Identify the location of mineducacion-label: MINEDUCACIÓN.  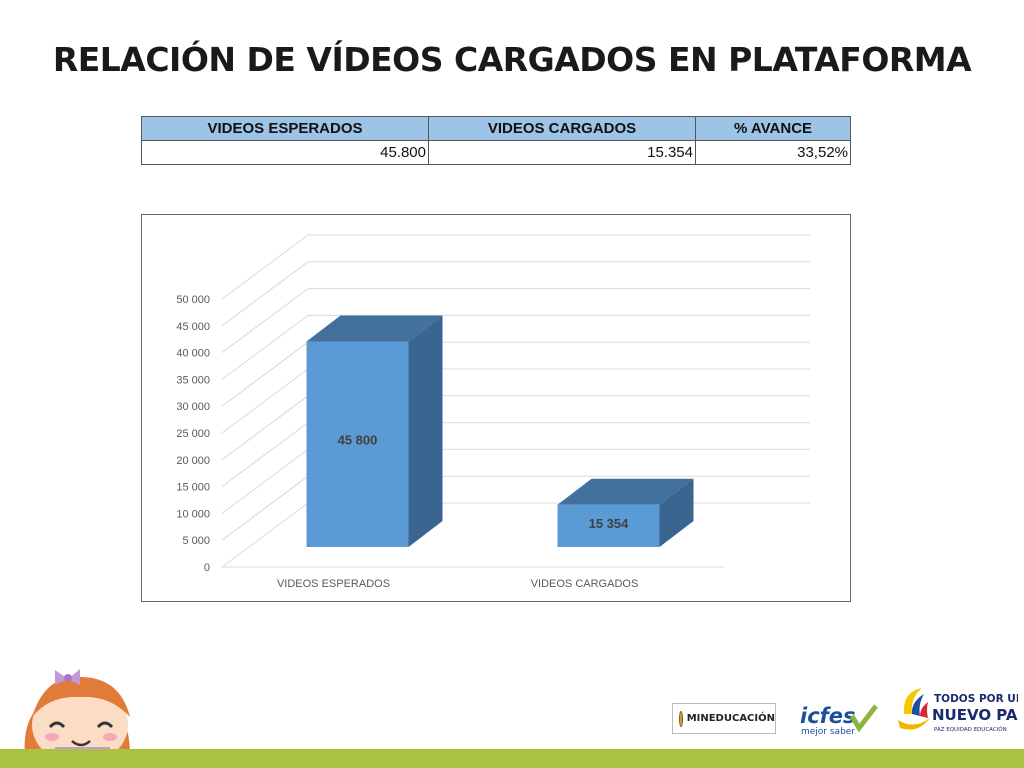
(730, 718).